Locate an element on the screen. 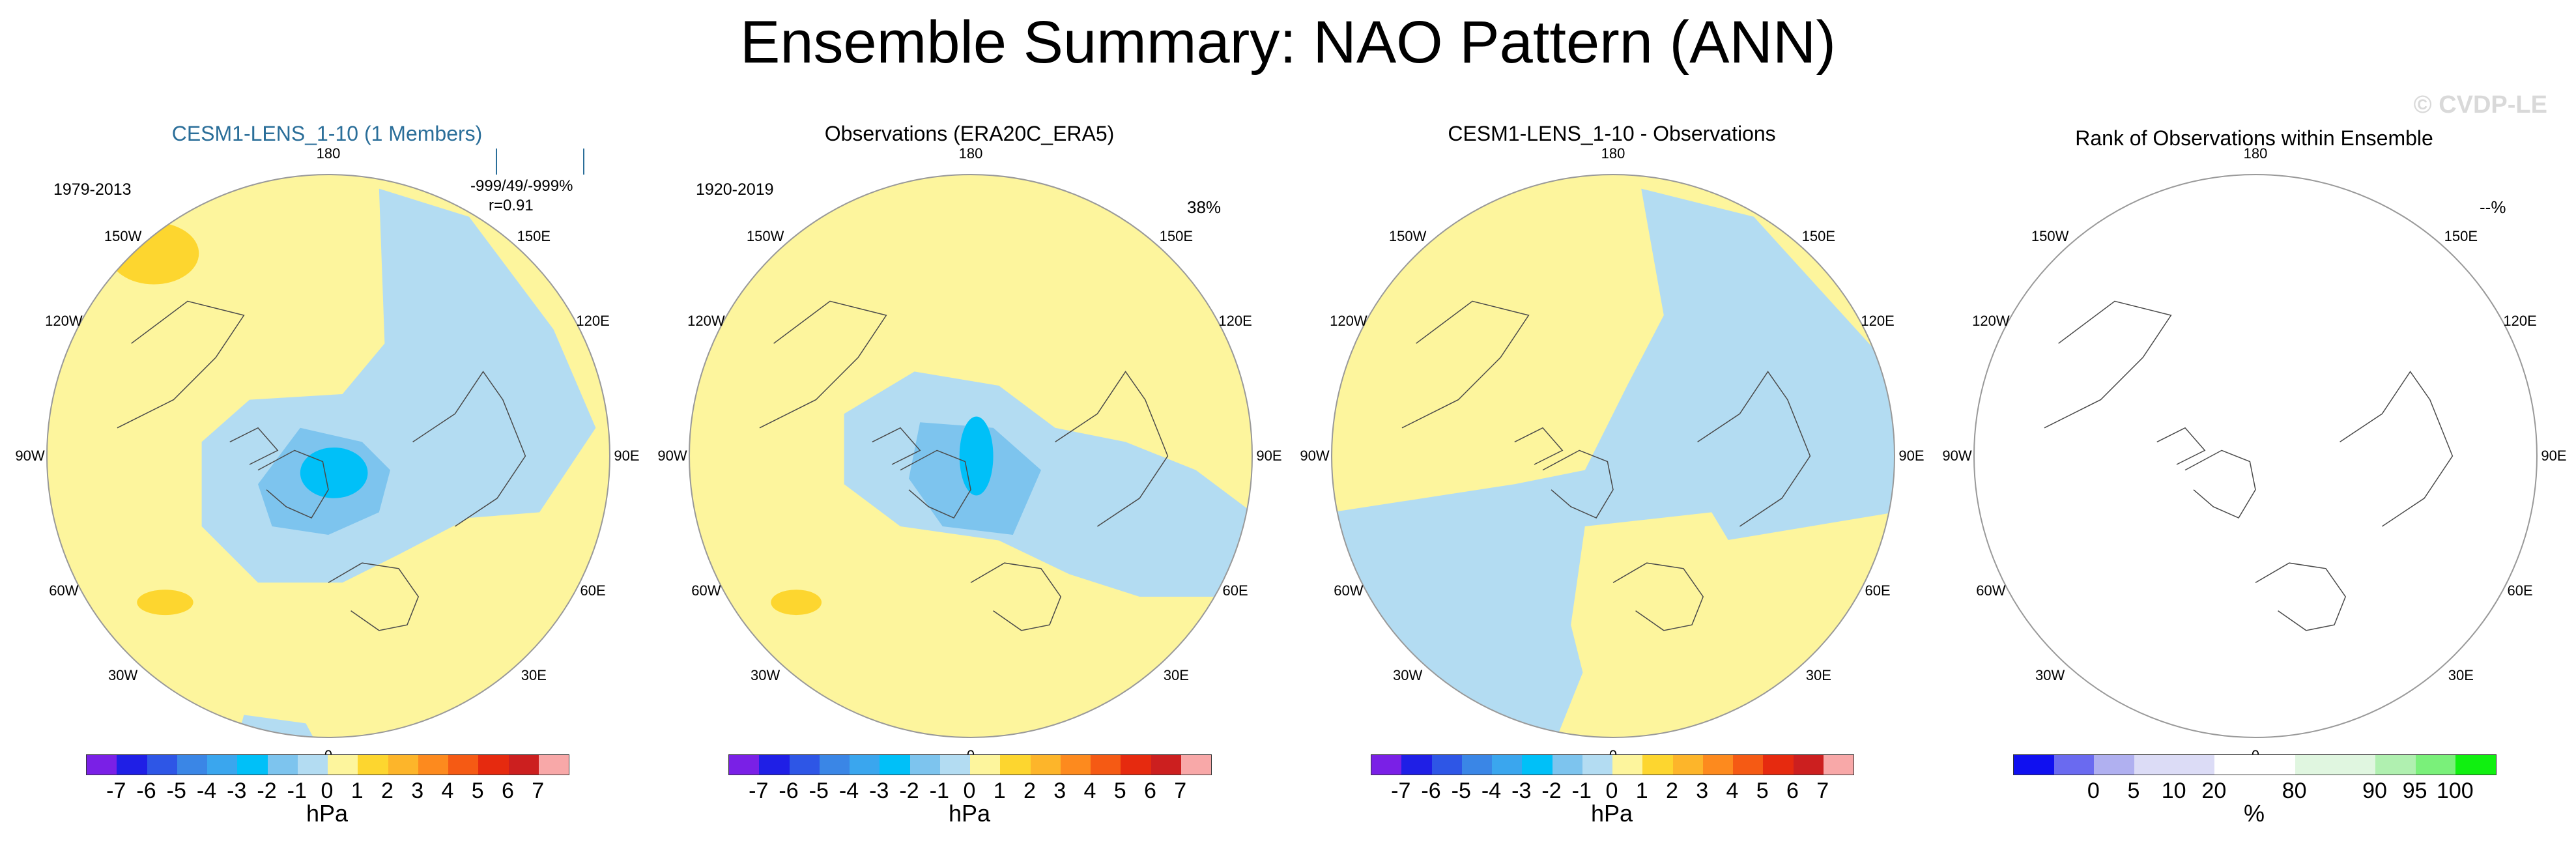  map-2-lon-label-left_upper: 120W is located at coordinates (706, 320).